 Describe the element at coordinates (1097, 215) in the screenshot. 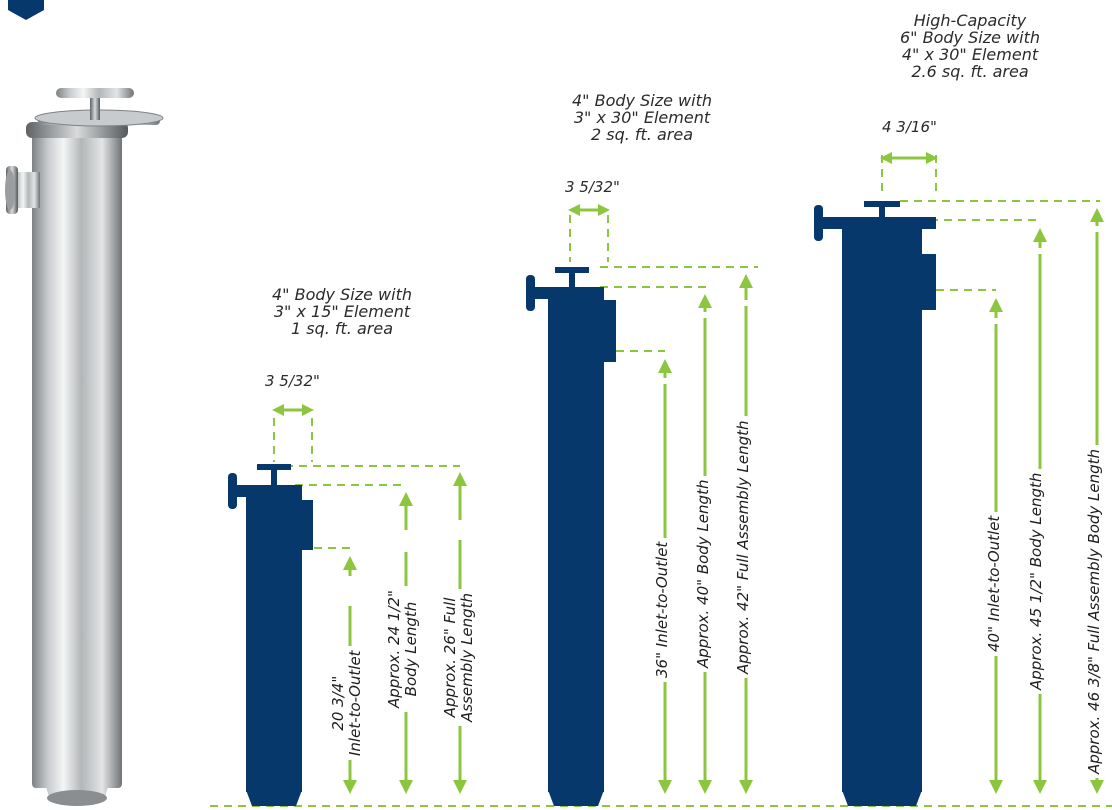

I see `v3-assembly-arrow-top-head` at that location.